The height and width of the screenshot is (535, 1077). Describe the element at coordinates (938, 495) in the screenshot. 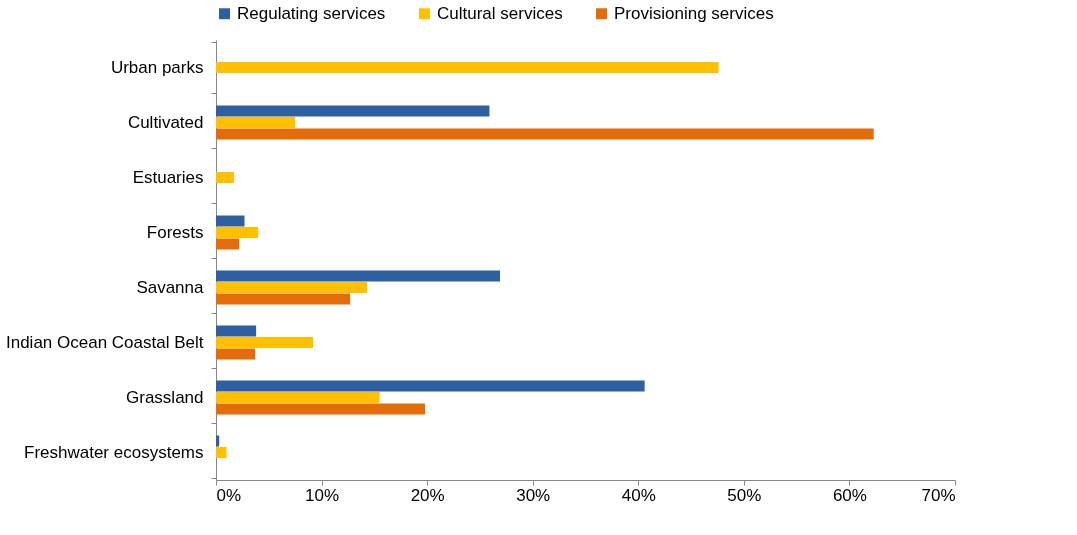

I see `x-tick-label: 70%` at that location.